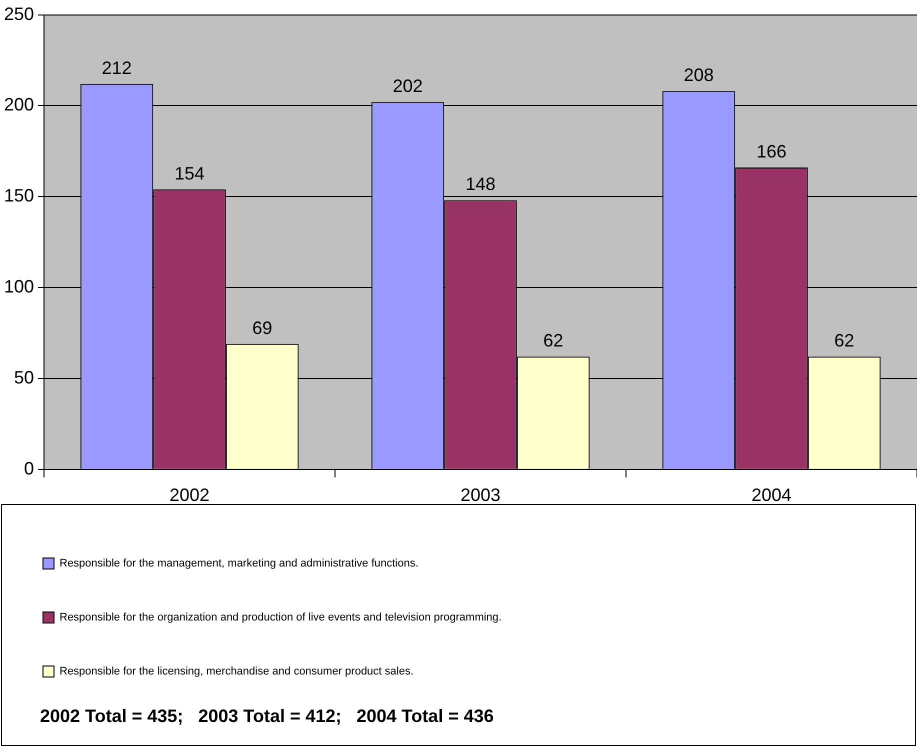  Describe the element at coordinates (407, 86) in the screenshot. I see `data-label: 202` at that location.